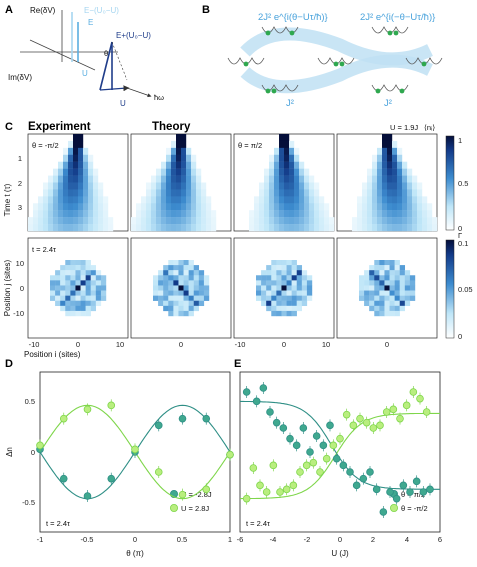  I want to click on e-t-label: t = 2.4τ, so click(258, 523).